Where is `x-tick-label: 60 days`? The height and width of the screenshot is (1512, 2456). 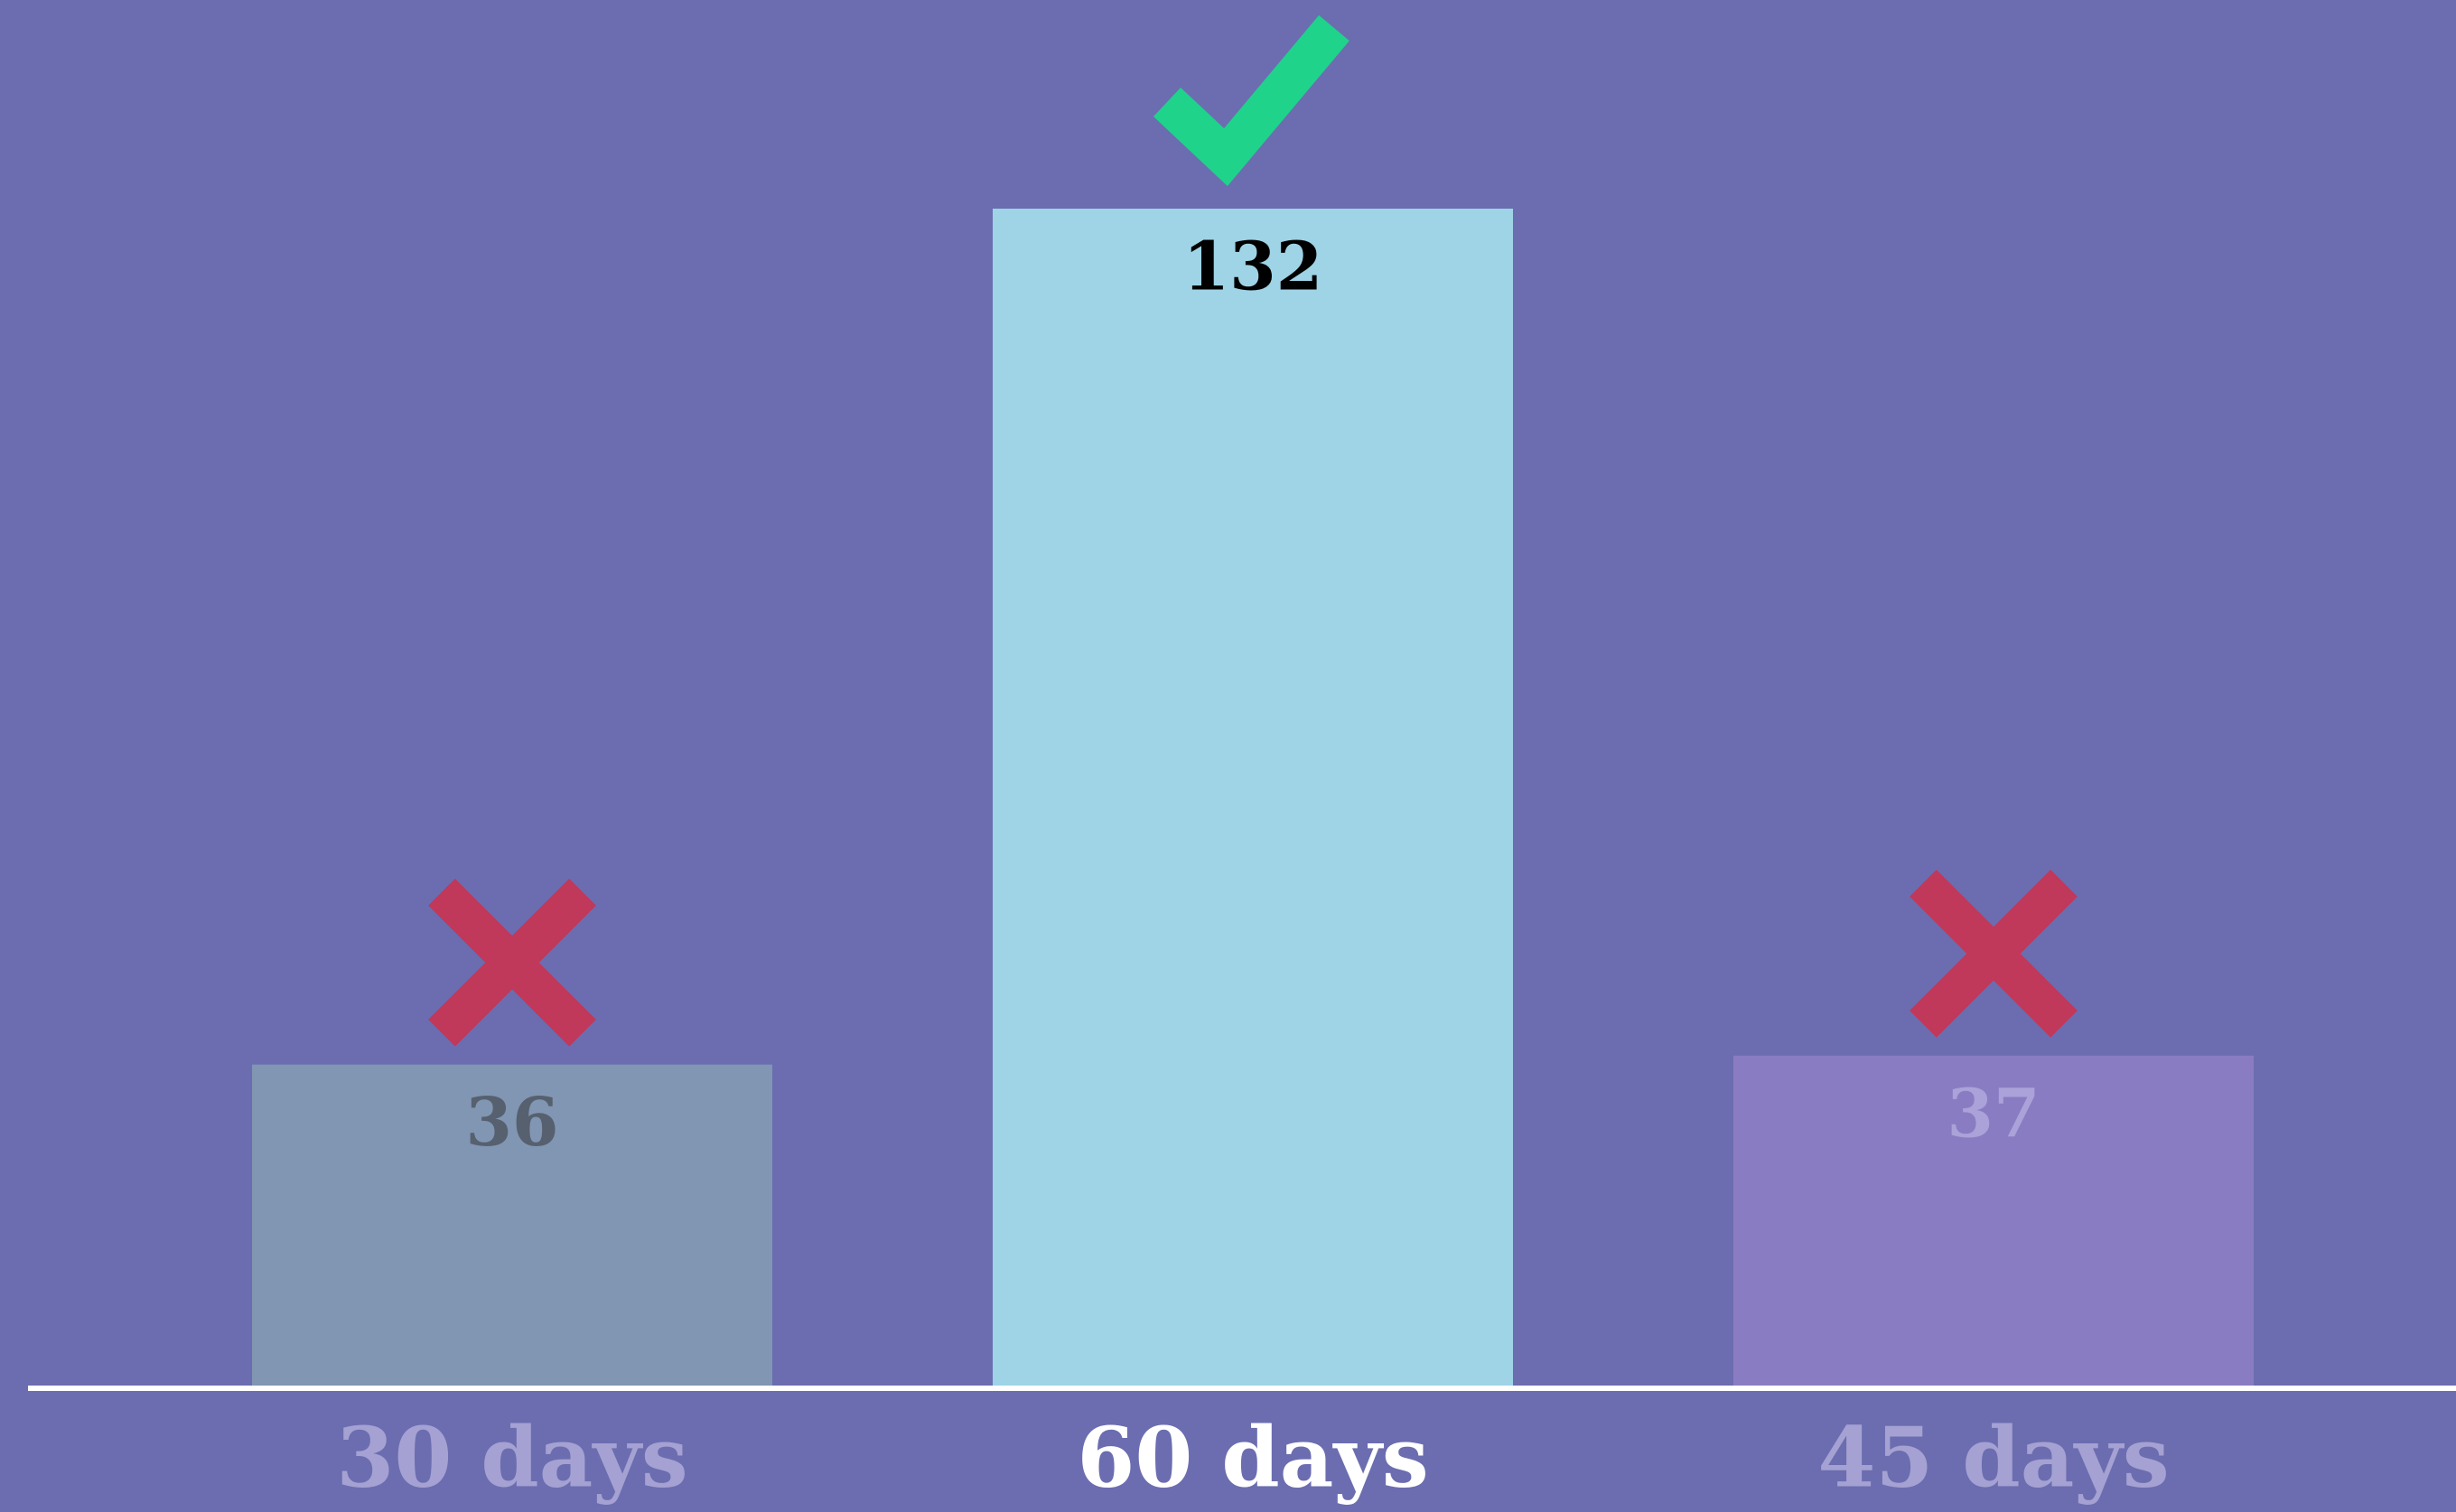 x-tick-label: 60 days is located at coordinates (1252, 1458).